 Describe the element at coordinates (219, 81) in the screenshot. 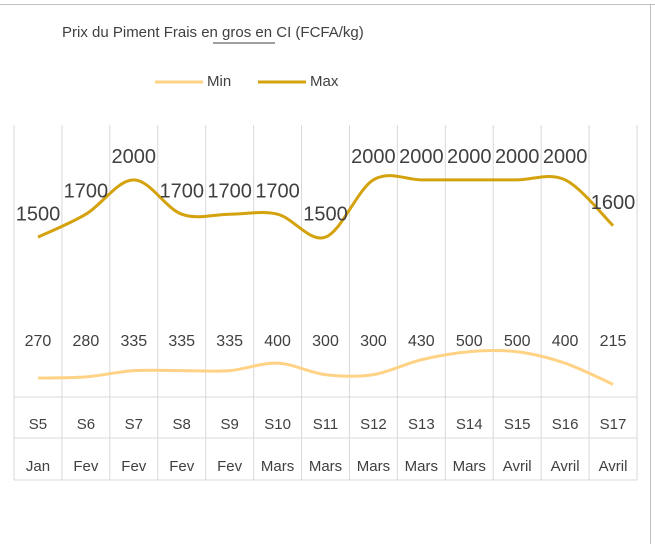

I see `legend-label: Min` at that location.